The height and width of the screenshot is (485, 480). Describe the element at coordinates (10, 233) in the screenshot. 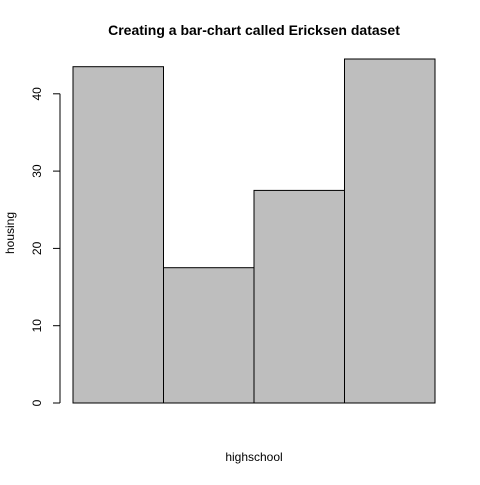

I see `y-axis-label: housing` at that location.